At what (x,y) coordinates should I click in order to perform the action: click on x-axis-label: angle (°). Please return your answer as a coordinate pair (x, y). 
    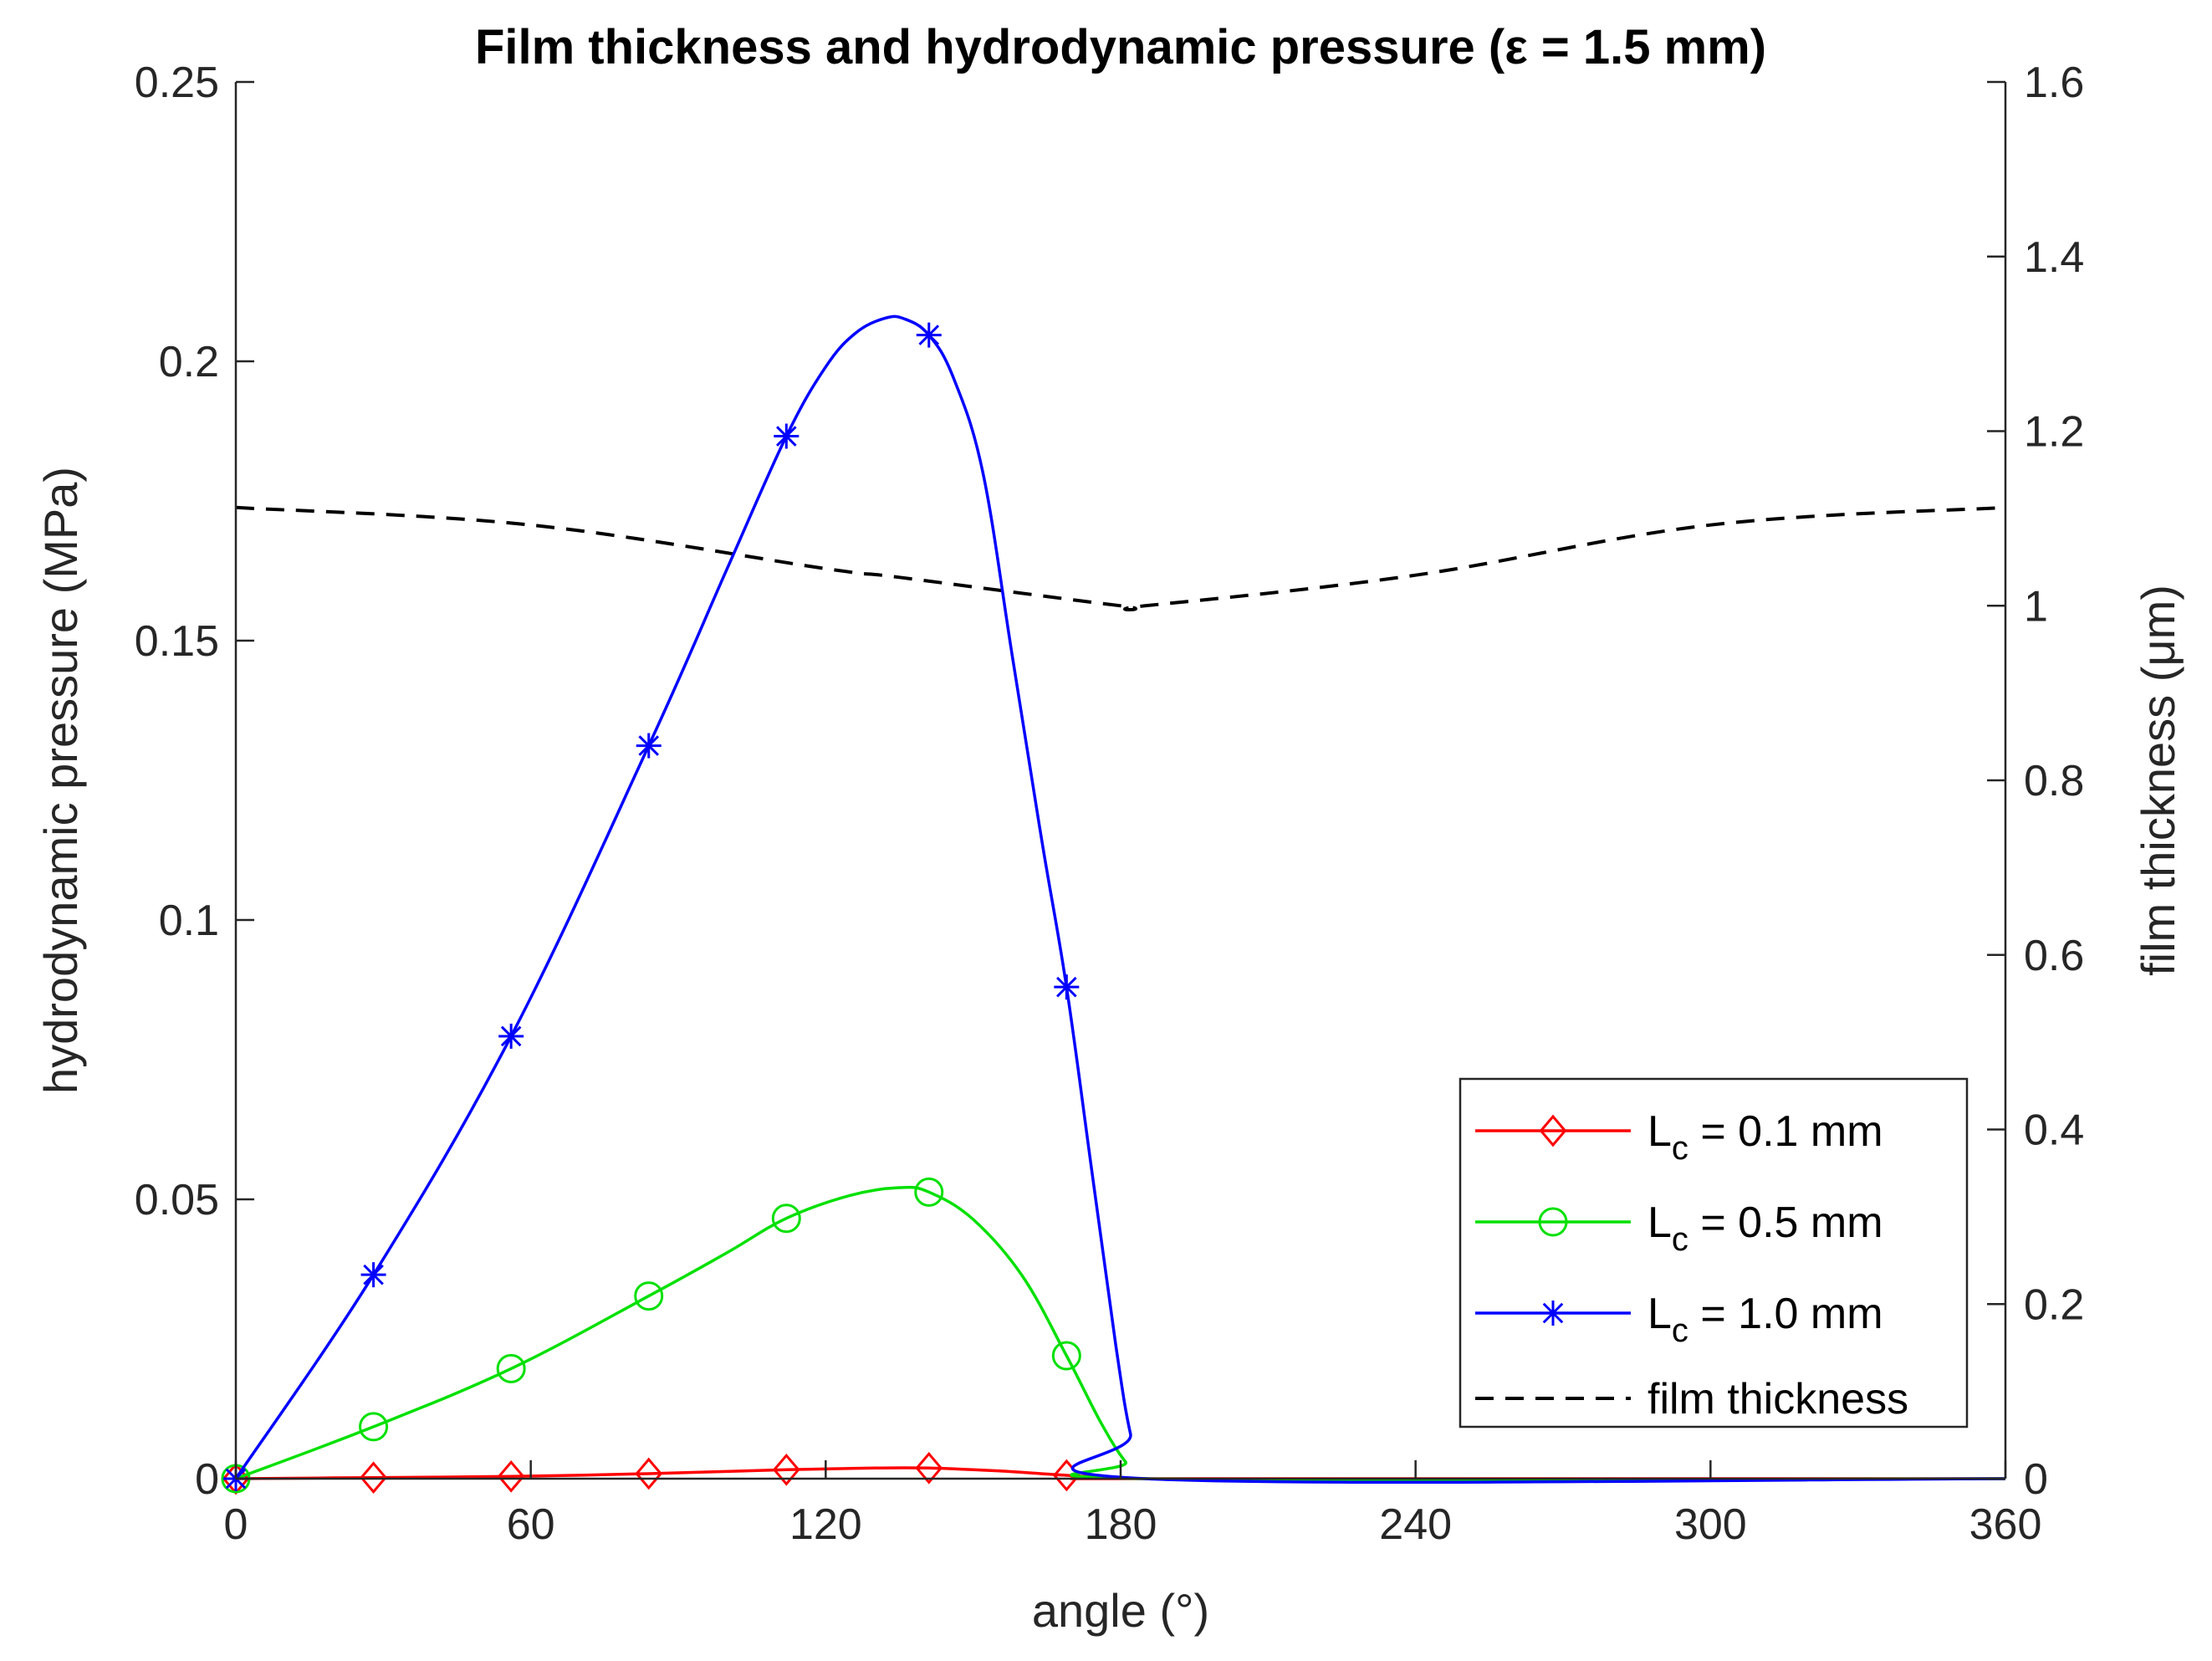
    Looking at the image, I should click on (1120, 1611).